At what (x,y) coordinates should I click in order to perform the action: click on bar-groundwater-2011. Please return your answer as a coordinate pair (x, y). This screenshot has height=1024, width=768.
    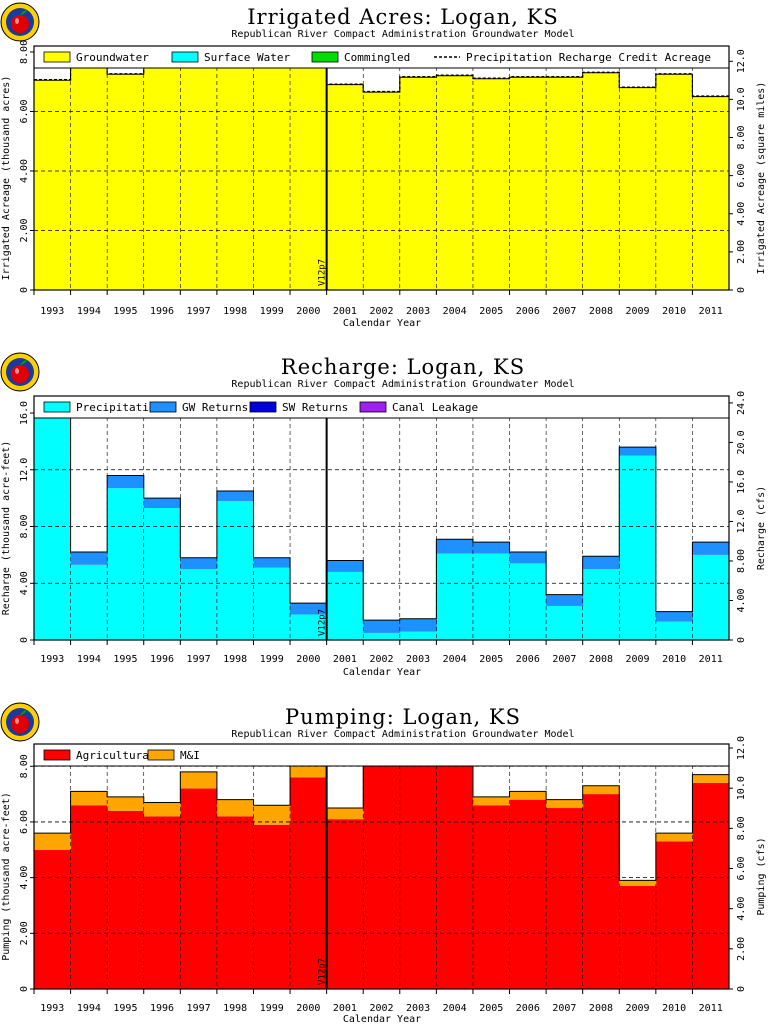
    Looking at the image, I should click on (711, 193).